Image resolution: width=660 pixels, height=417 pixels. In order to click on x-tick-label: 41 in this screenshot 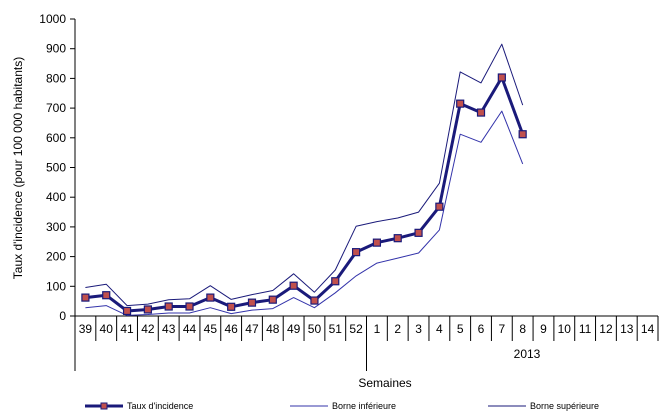, I will do `click(127, 329)`.